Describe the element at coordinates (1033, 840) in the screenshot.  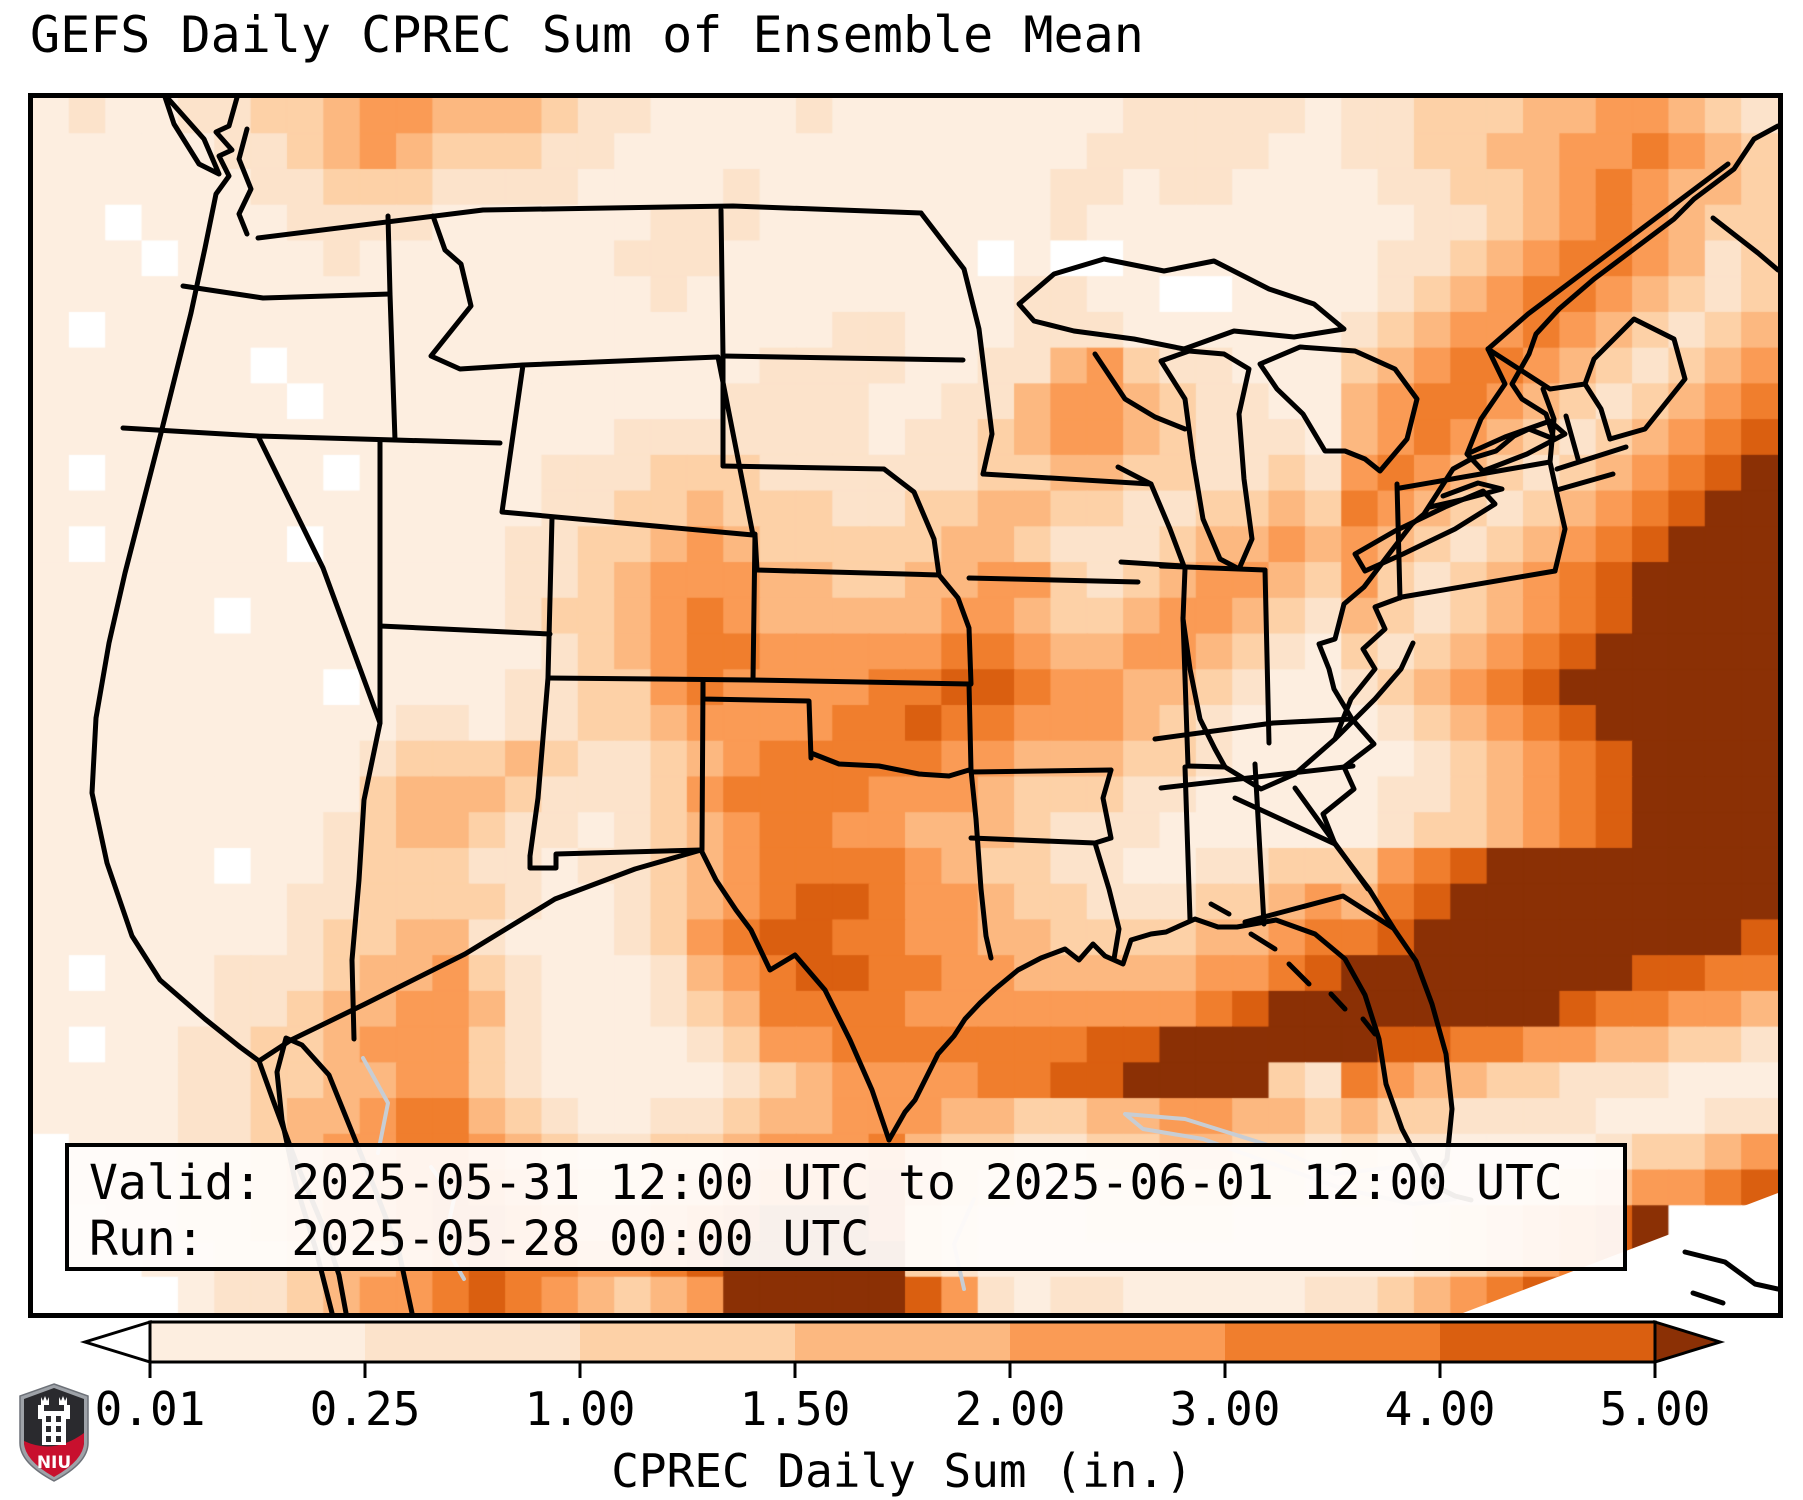
I see `arkansas-louisiana-border` at that location.